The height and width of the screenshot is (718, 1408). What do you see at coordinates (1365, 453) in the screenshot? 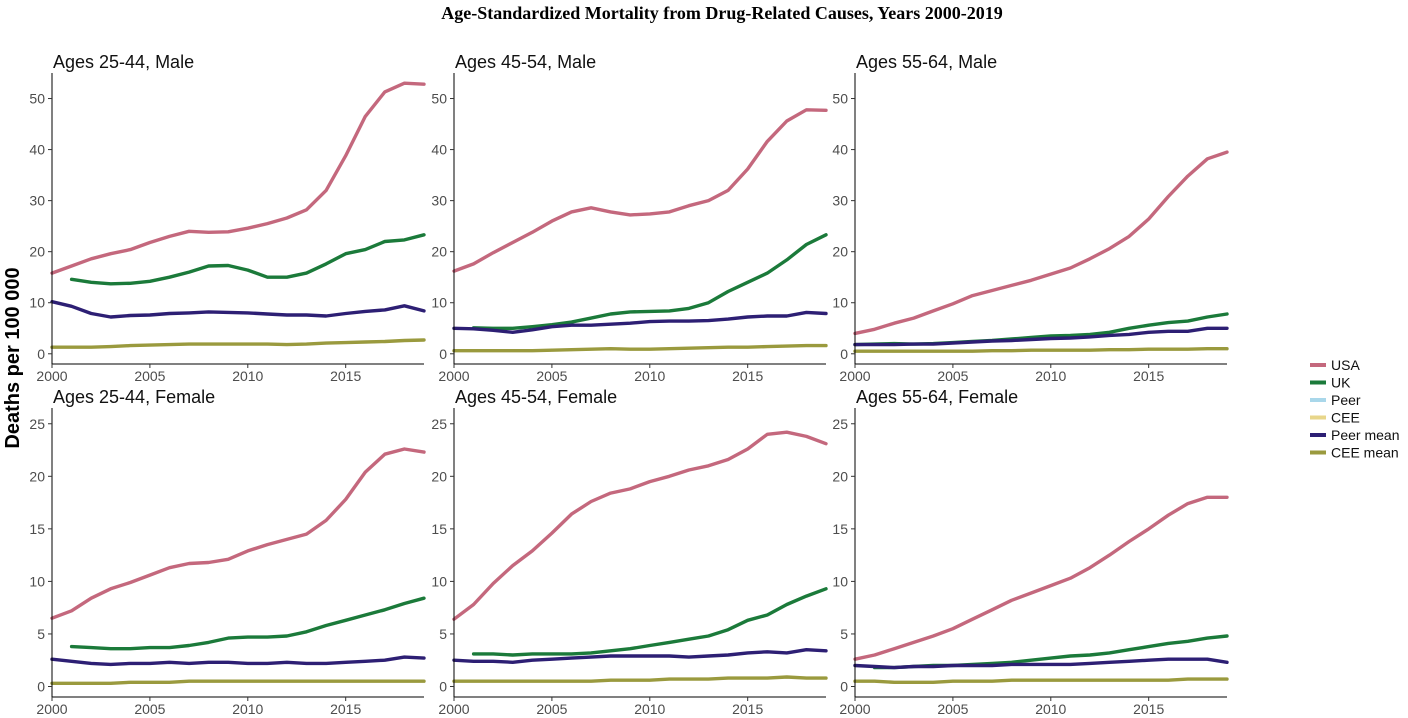
I see `legend-label-cee-mean: CEE mean` at bounding box center [1365, 453].